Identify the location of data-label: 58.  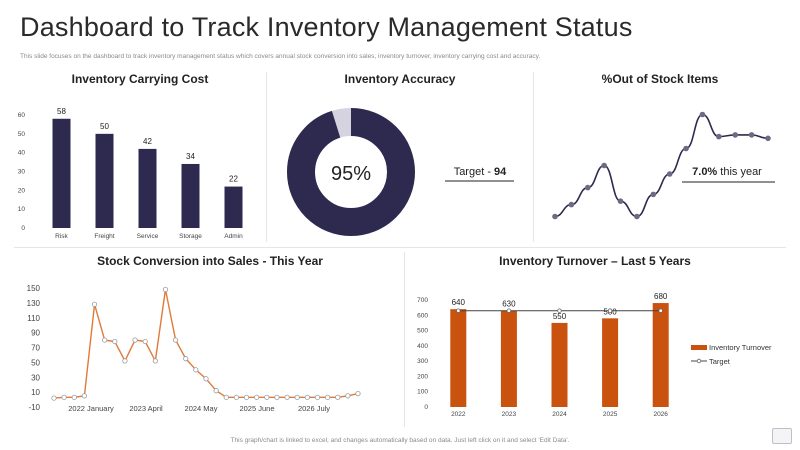
(61, 111).